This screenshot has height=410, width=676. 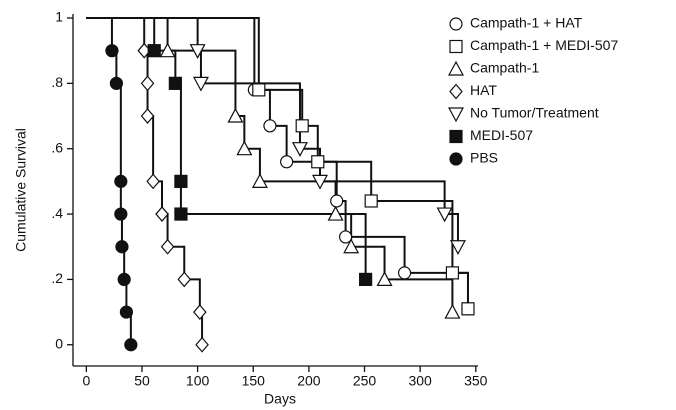 What do you see at coordinates (483, 90) in the screenshot?
I see `legend-label: HAT` at bounding box center [483, 90].